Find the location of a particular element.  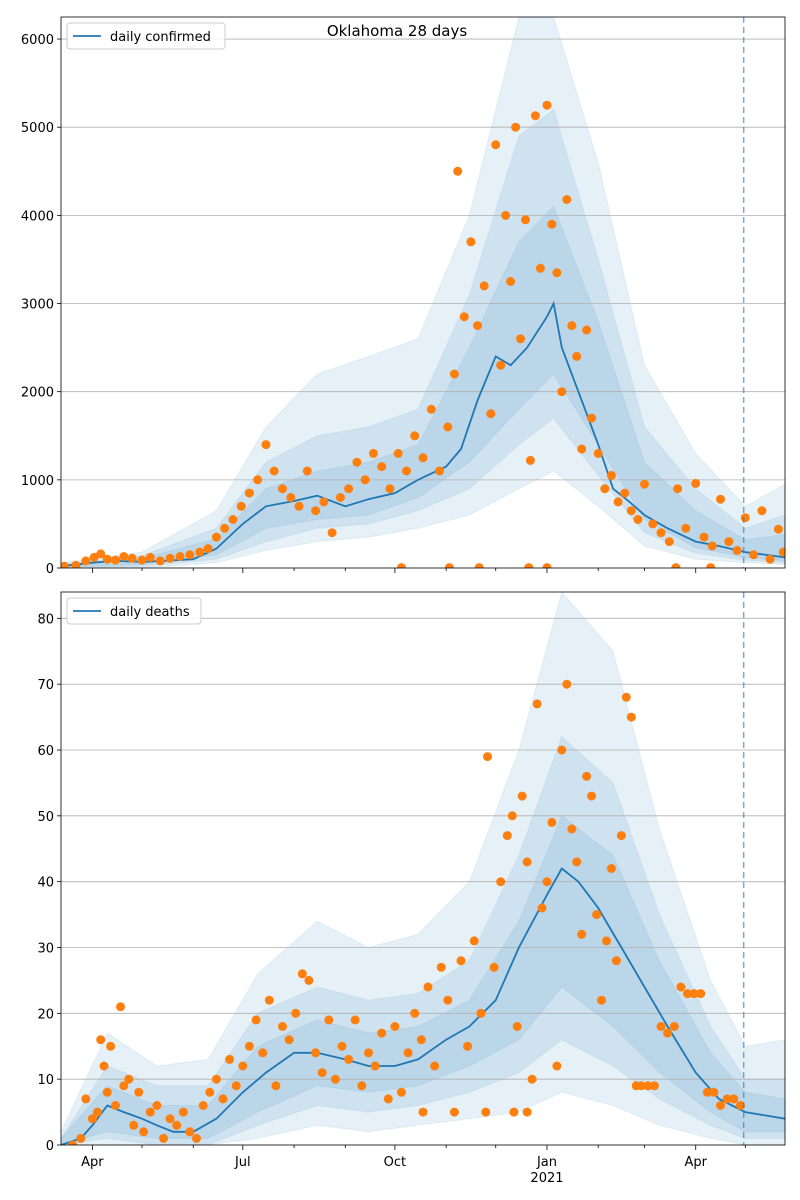

y-tick-label: 5000 is located at coordinates (37, 128).